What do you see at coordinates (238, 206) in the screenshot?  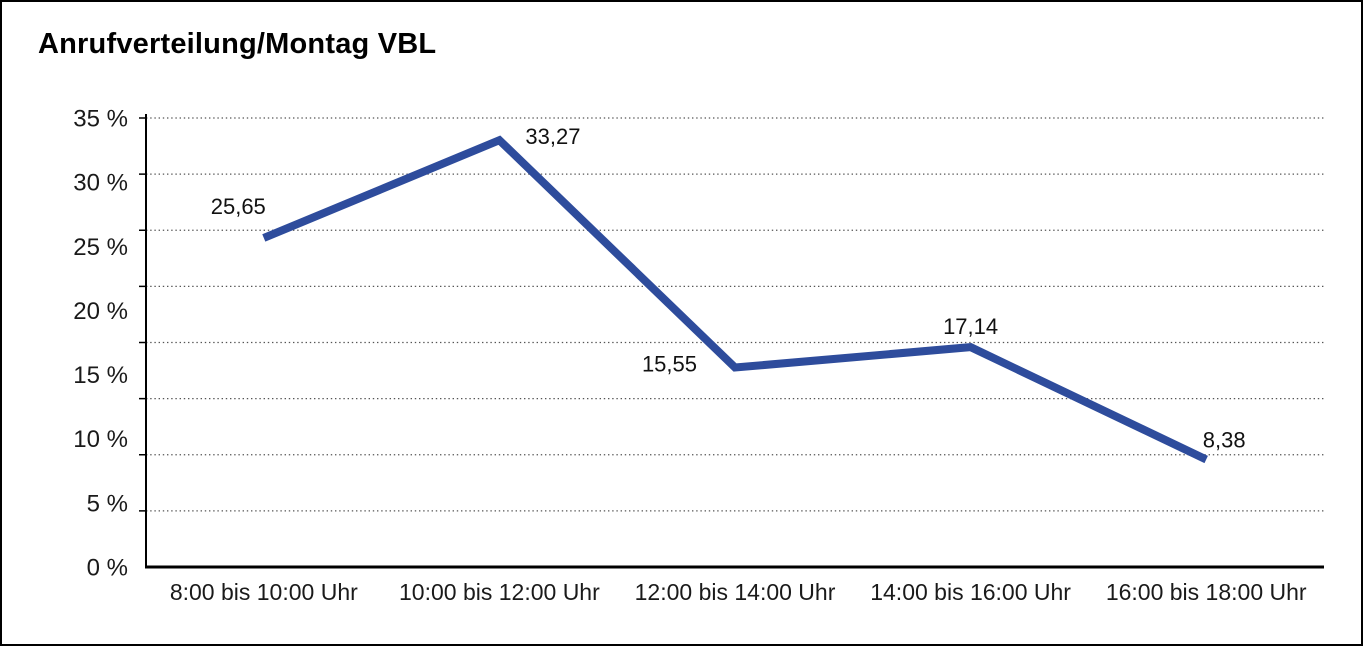 I see `data-point-label: 25,65` at bounding box center [238, 206].